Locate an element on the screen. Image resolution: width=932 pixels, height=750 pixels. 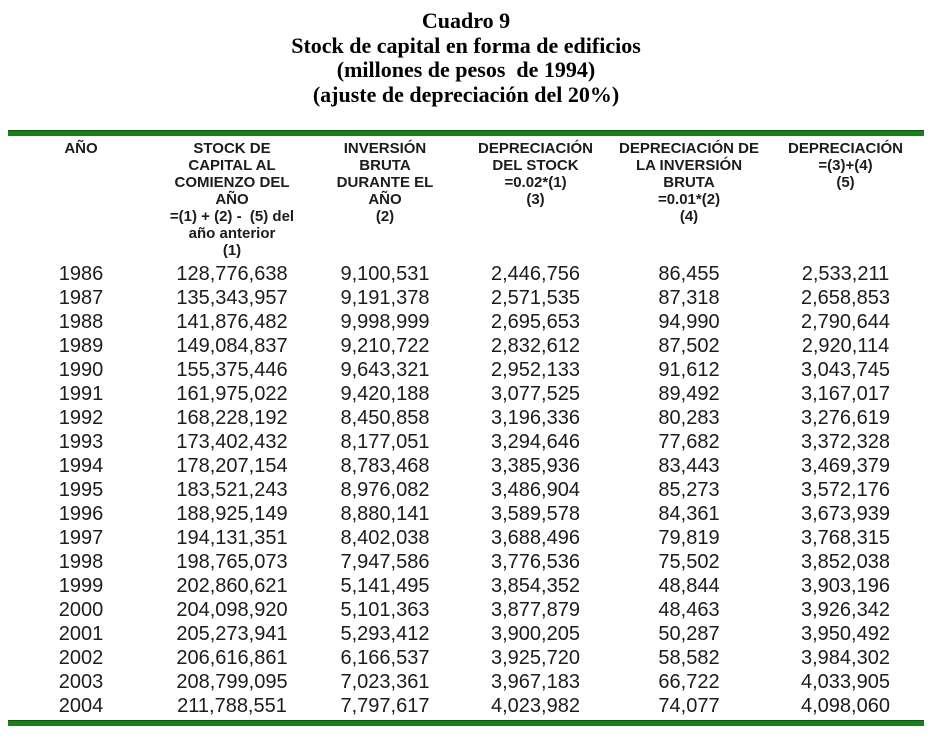
value-cell: 6,166,537 is located at coordinates (385, 658).